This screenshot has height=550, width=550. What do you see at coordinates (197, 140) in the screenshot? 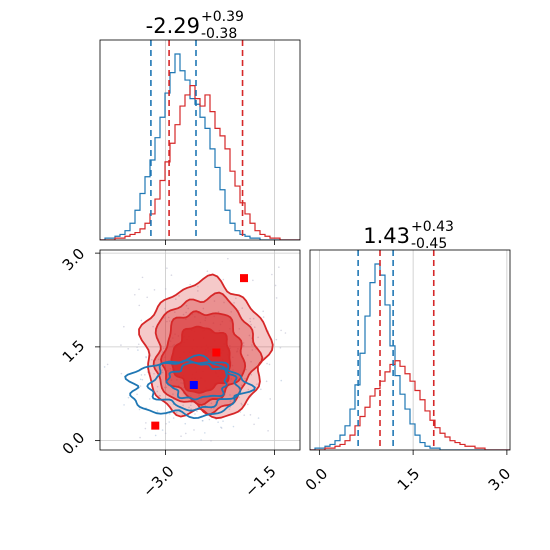
I see `quantile-lines` at bounding box center [197, 140].